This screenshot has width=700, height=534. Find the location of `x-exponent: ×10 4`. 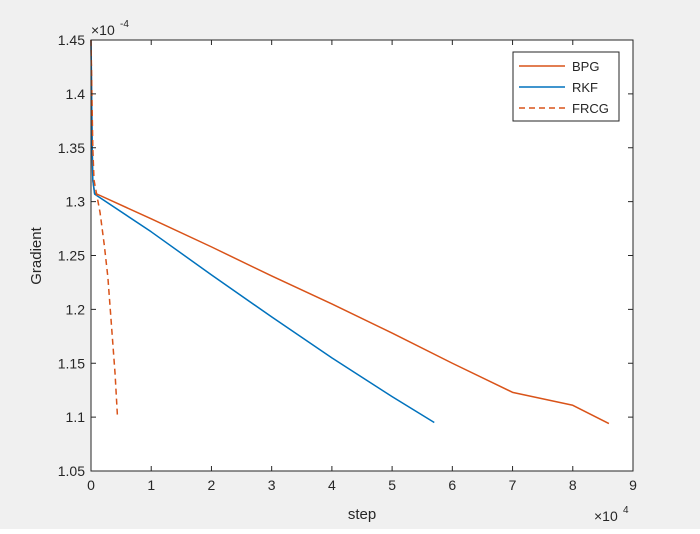

x-exponent: ×10 4 is located at coordinates (611, 514).